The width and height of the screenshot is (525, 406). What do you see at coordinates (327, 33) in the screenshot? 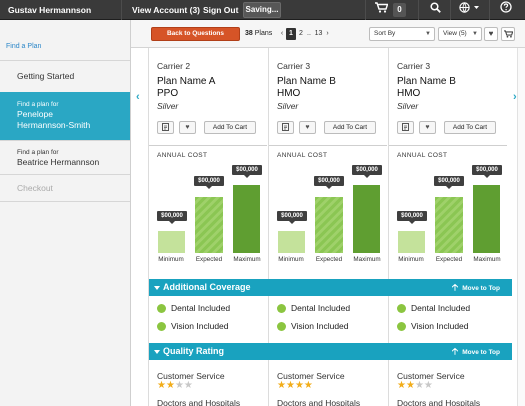
I see `pagination-next: ›` at bounding box center [327, 33].